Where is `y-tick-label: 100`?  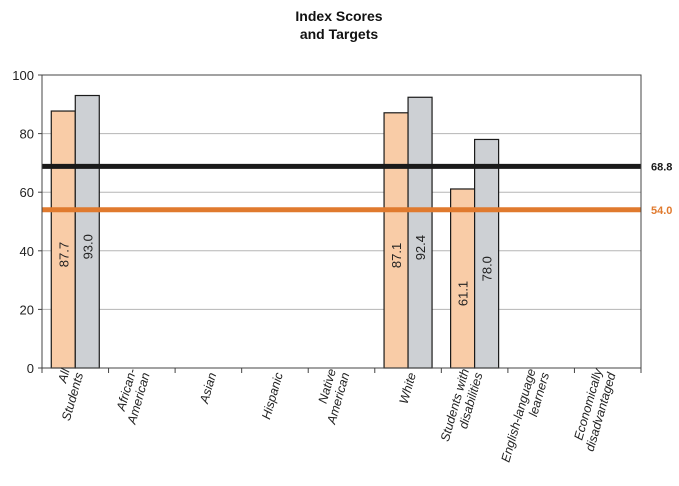
y-tick-label: 100 is located at coordinates (23, 75).